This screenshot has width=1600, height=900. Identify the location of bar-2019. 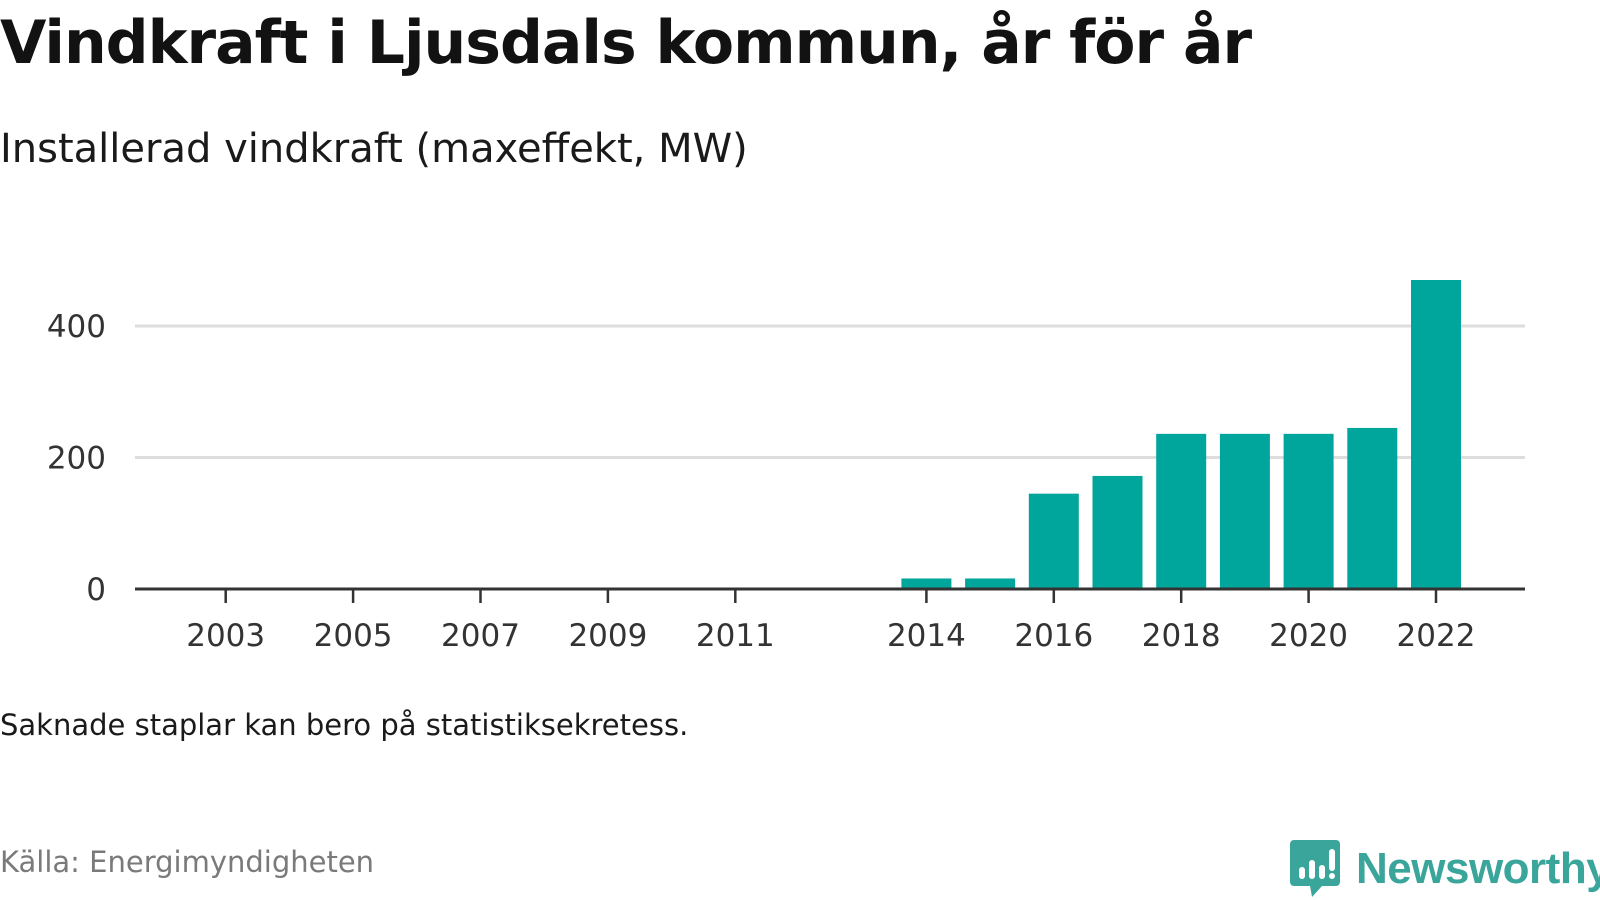
(1244, 511).